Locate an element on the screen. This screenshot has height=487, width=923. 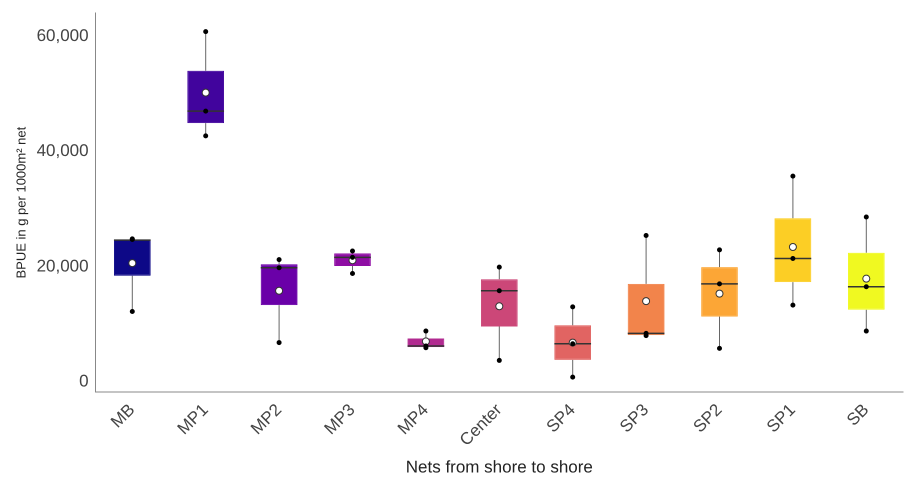
x-tick-label: SB is located at coordinates (857, 415).